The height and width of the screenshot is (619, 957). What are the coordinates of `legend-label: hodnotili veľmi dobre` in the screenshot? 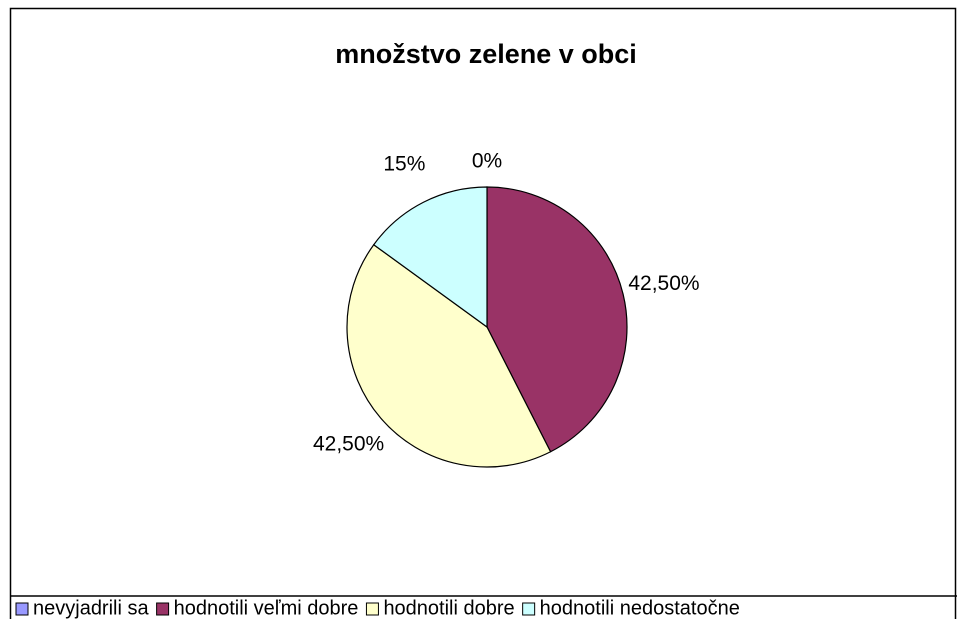 It's located at (266, 608).